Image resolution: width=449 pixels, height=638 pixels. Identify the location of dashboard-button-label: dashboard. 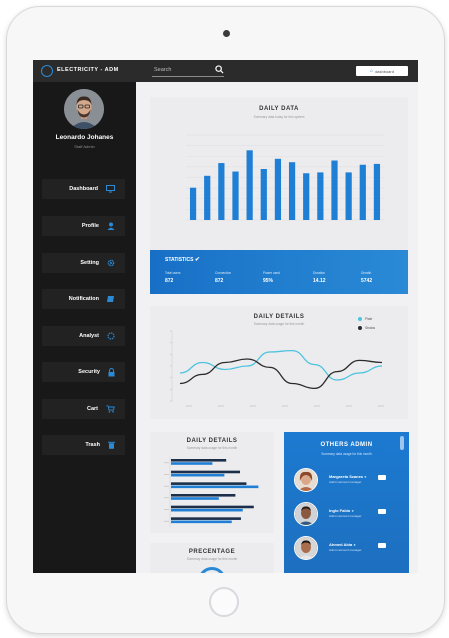
(384, 71).